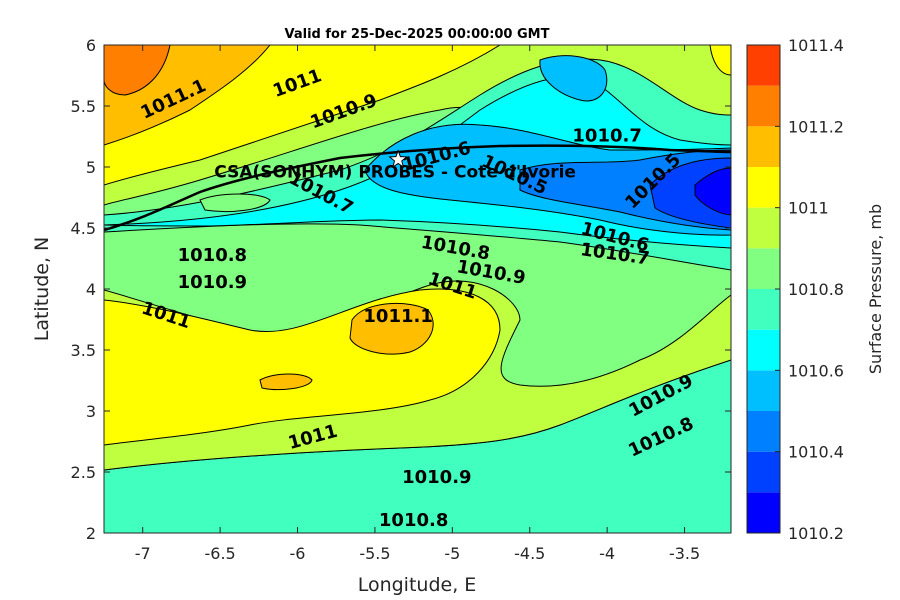 This screenshot has height=600, width=900. Describe the element at coordinates (816, 45) in the screenshot. I see `colorbar-tick-label: 1011.4` at that location.